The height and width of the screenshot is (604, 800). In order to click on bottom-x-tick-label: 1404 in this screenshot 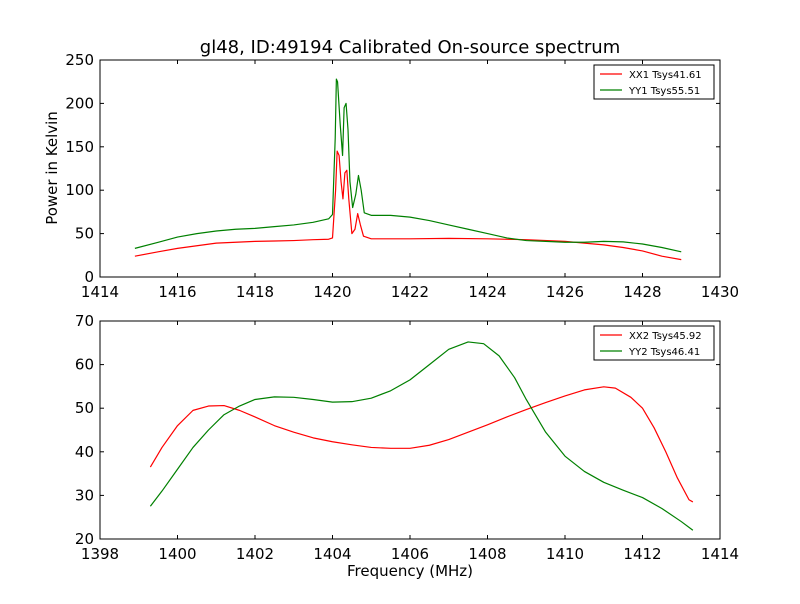, I will do `click(332, 554)`.